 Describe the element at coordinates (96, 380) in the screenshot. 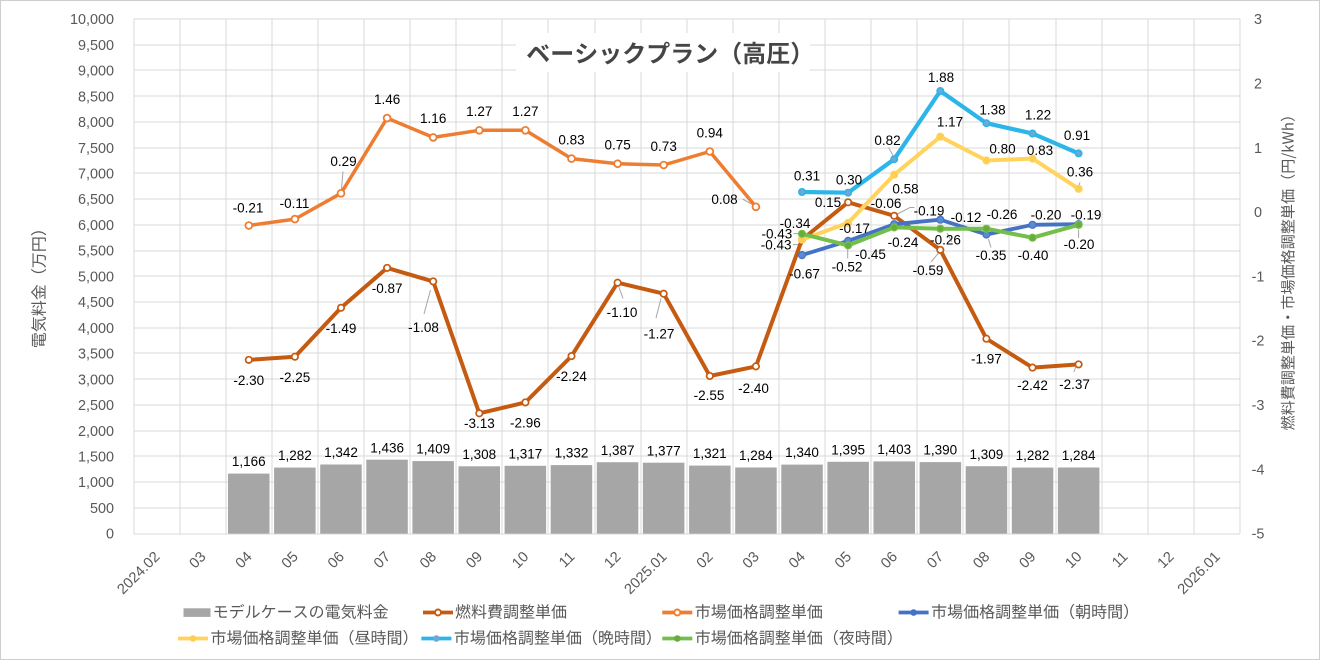

I see `svg-text: 3,000` at that location.